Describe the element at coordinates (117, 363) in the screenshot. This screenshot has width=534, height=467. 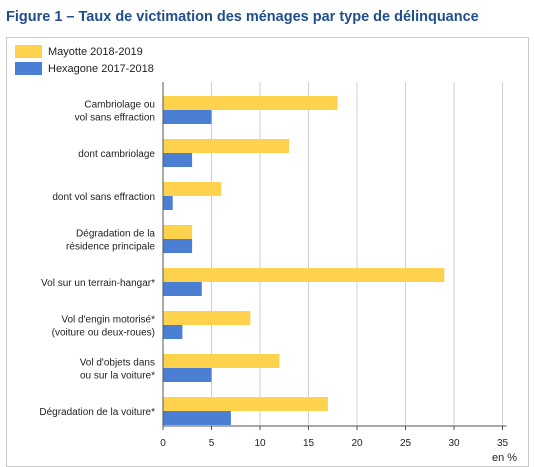
I see `category-label-6-line-0: Vol d'objets dans` at that location.